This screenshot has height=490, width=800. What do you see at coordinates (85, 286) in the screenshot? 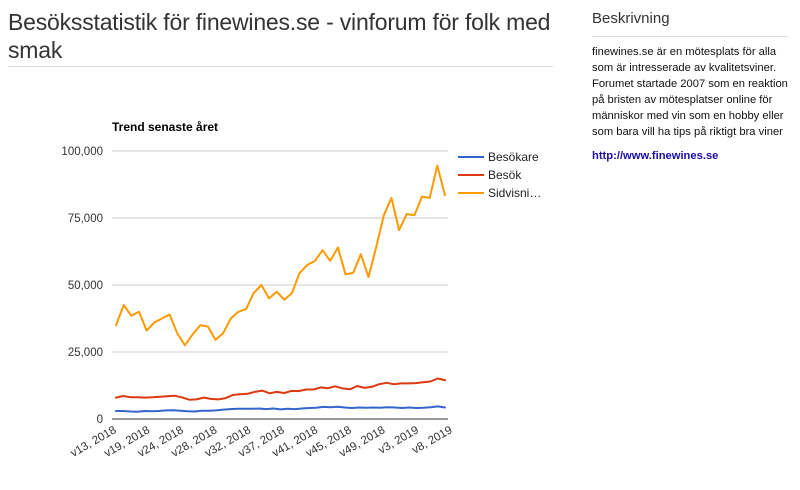
I see `y-tick-label: 50,000` at bounding box center [85, 286].